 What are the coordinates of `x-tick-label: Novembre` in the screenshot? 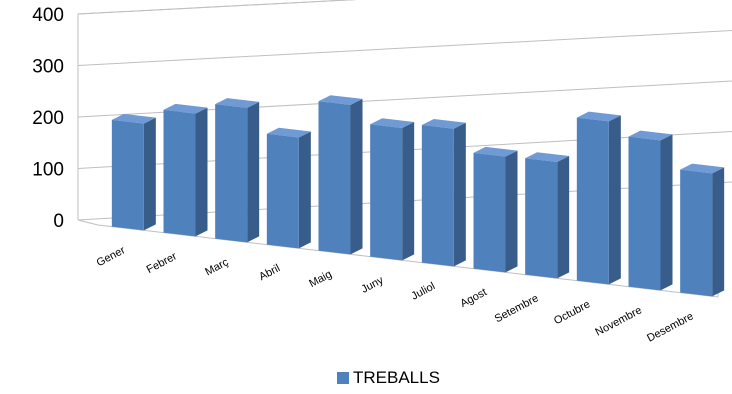 It's located at (618, 321).